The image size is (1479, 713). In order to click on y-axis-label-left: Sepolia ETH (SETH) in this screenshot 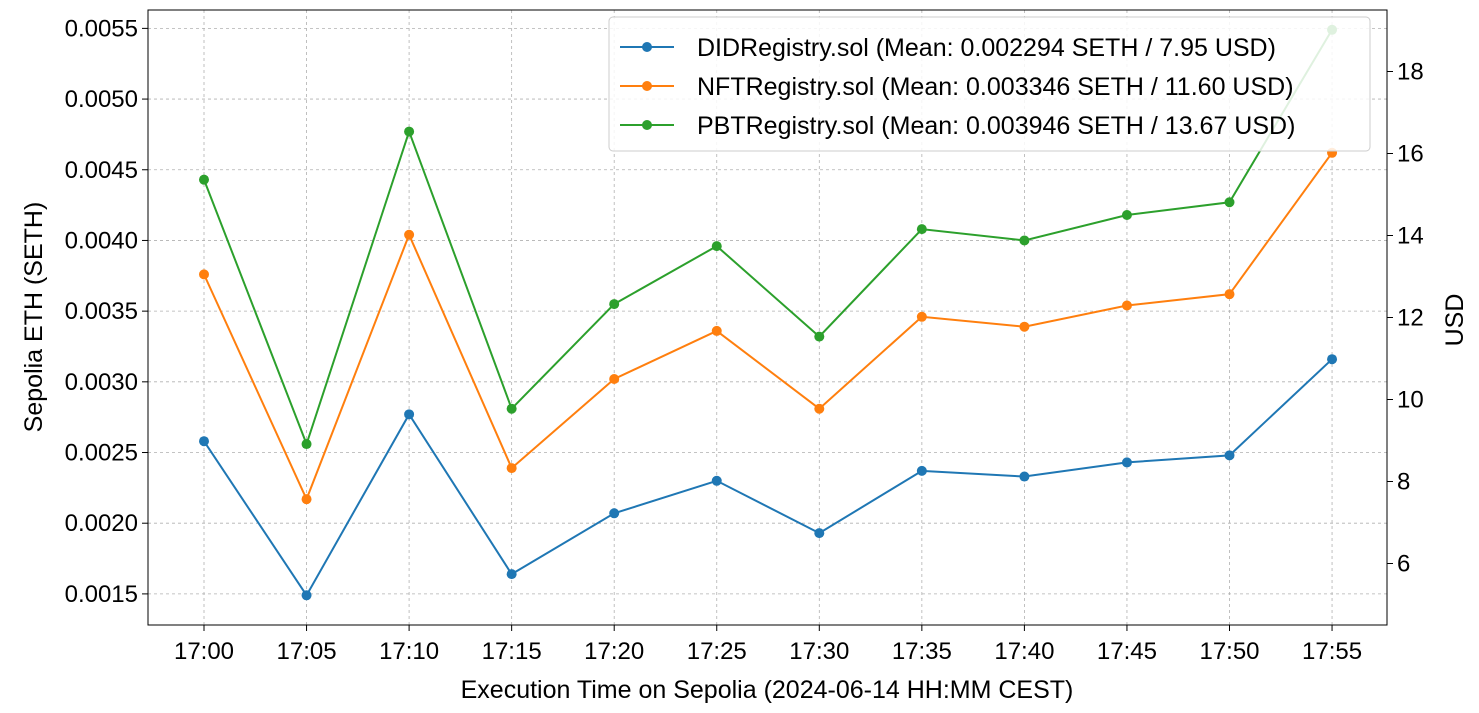, I will do `click(34, 317)`.